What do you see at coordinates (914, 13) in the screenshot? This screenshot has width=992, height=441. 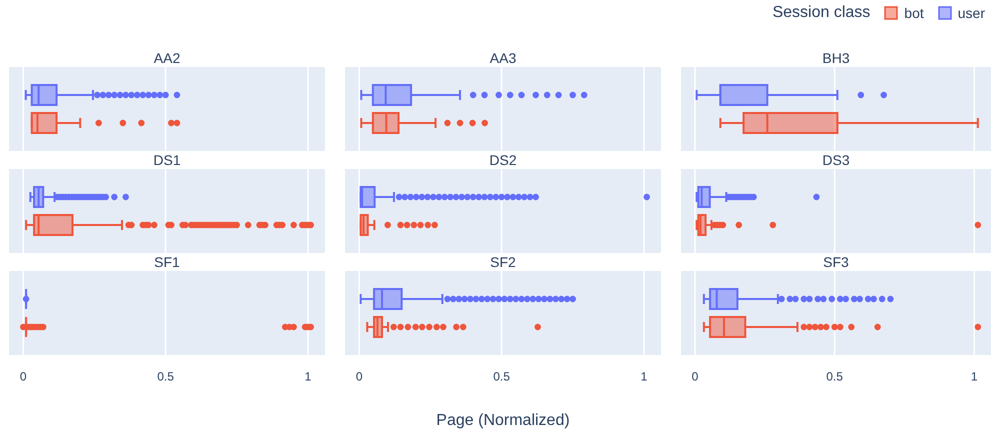 I see `legend-label: bot` at bounding box center [914, 13].